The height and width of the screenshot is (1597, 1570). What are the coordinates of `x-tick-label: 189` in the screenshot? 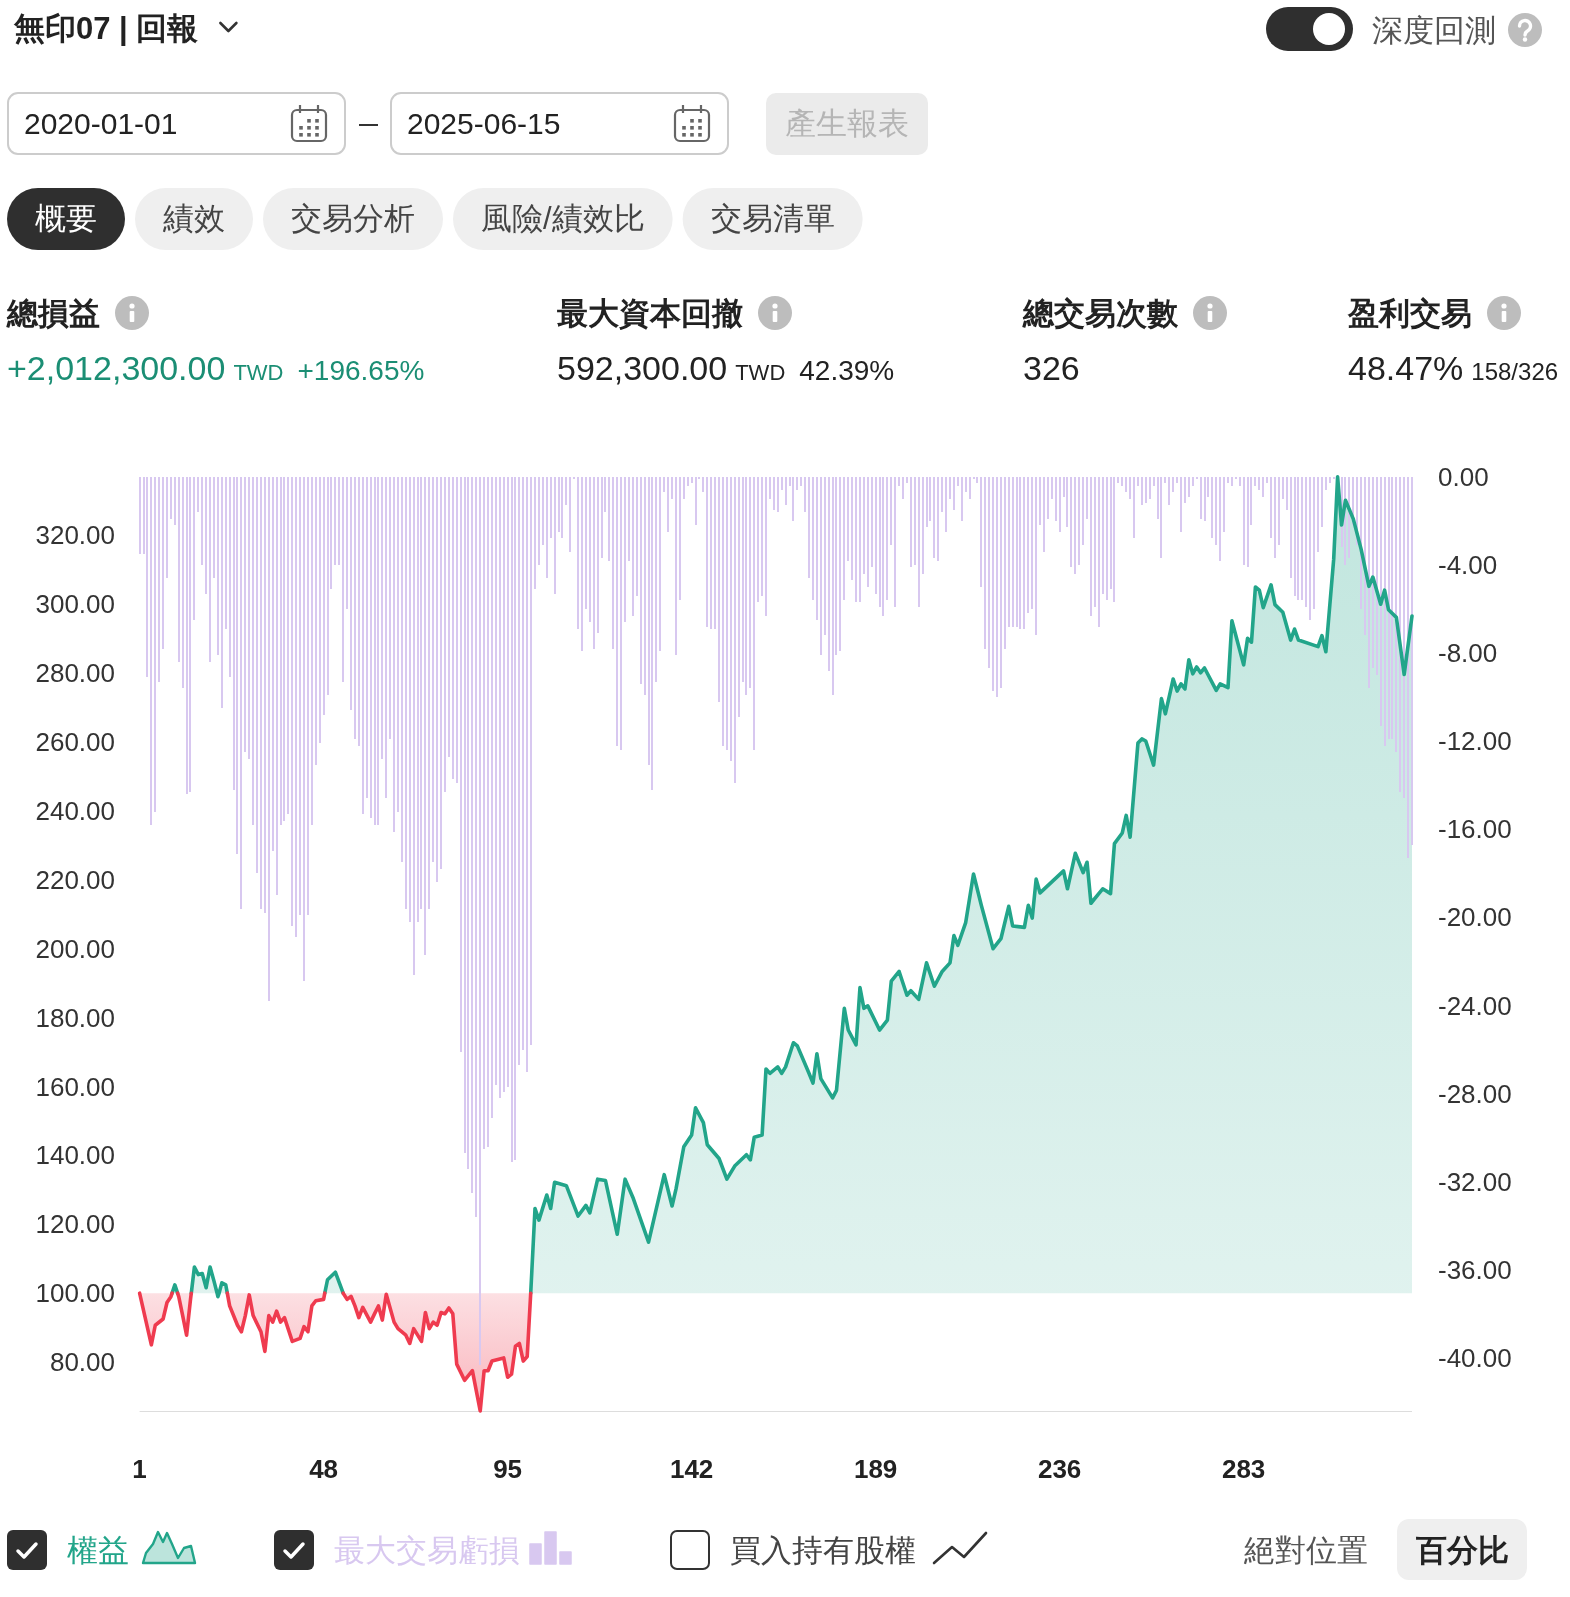 It's located at (875, 1469).